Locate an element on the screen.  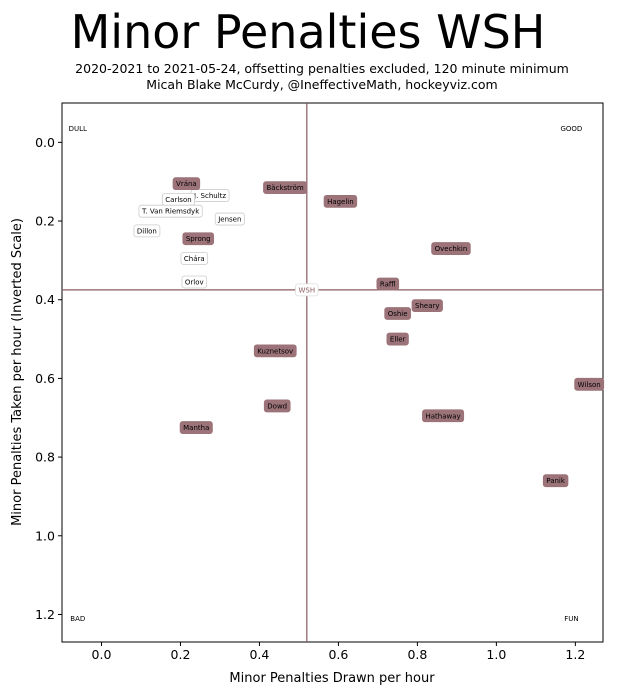
point-sprong: Sprong is located at coordinates (198, 239).